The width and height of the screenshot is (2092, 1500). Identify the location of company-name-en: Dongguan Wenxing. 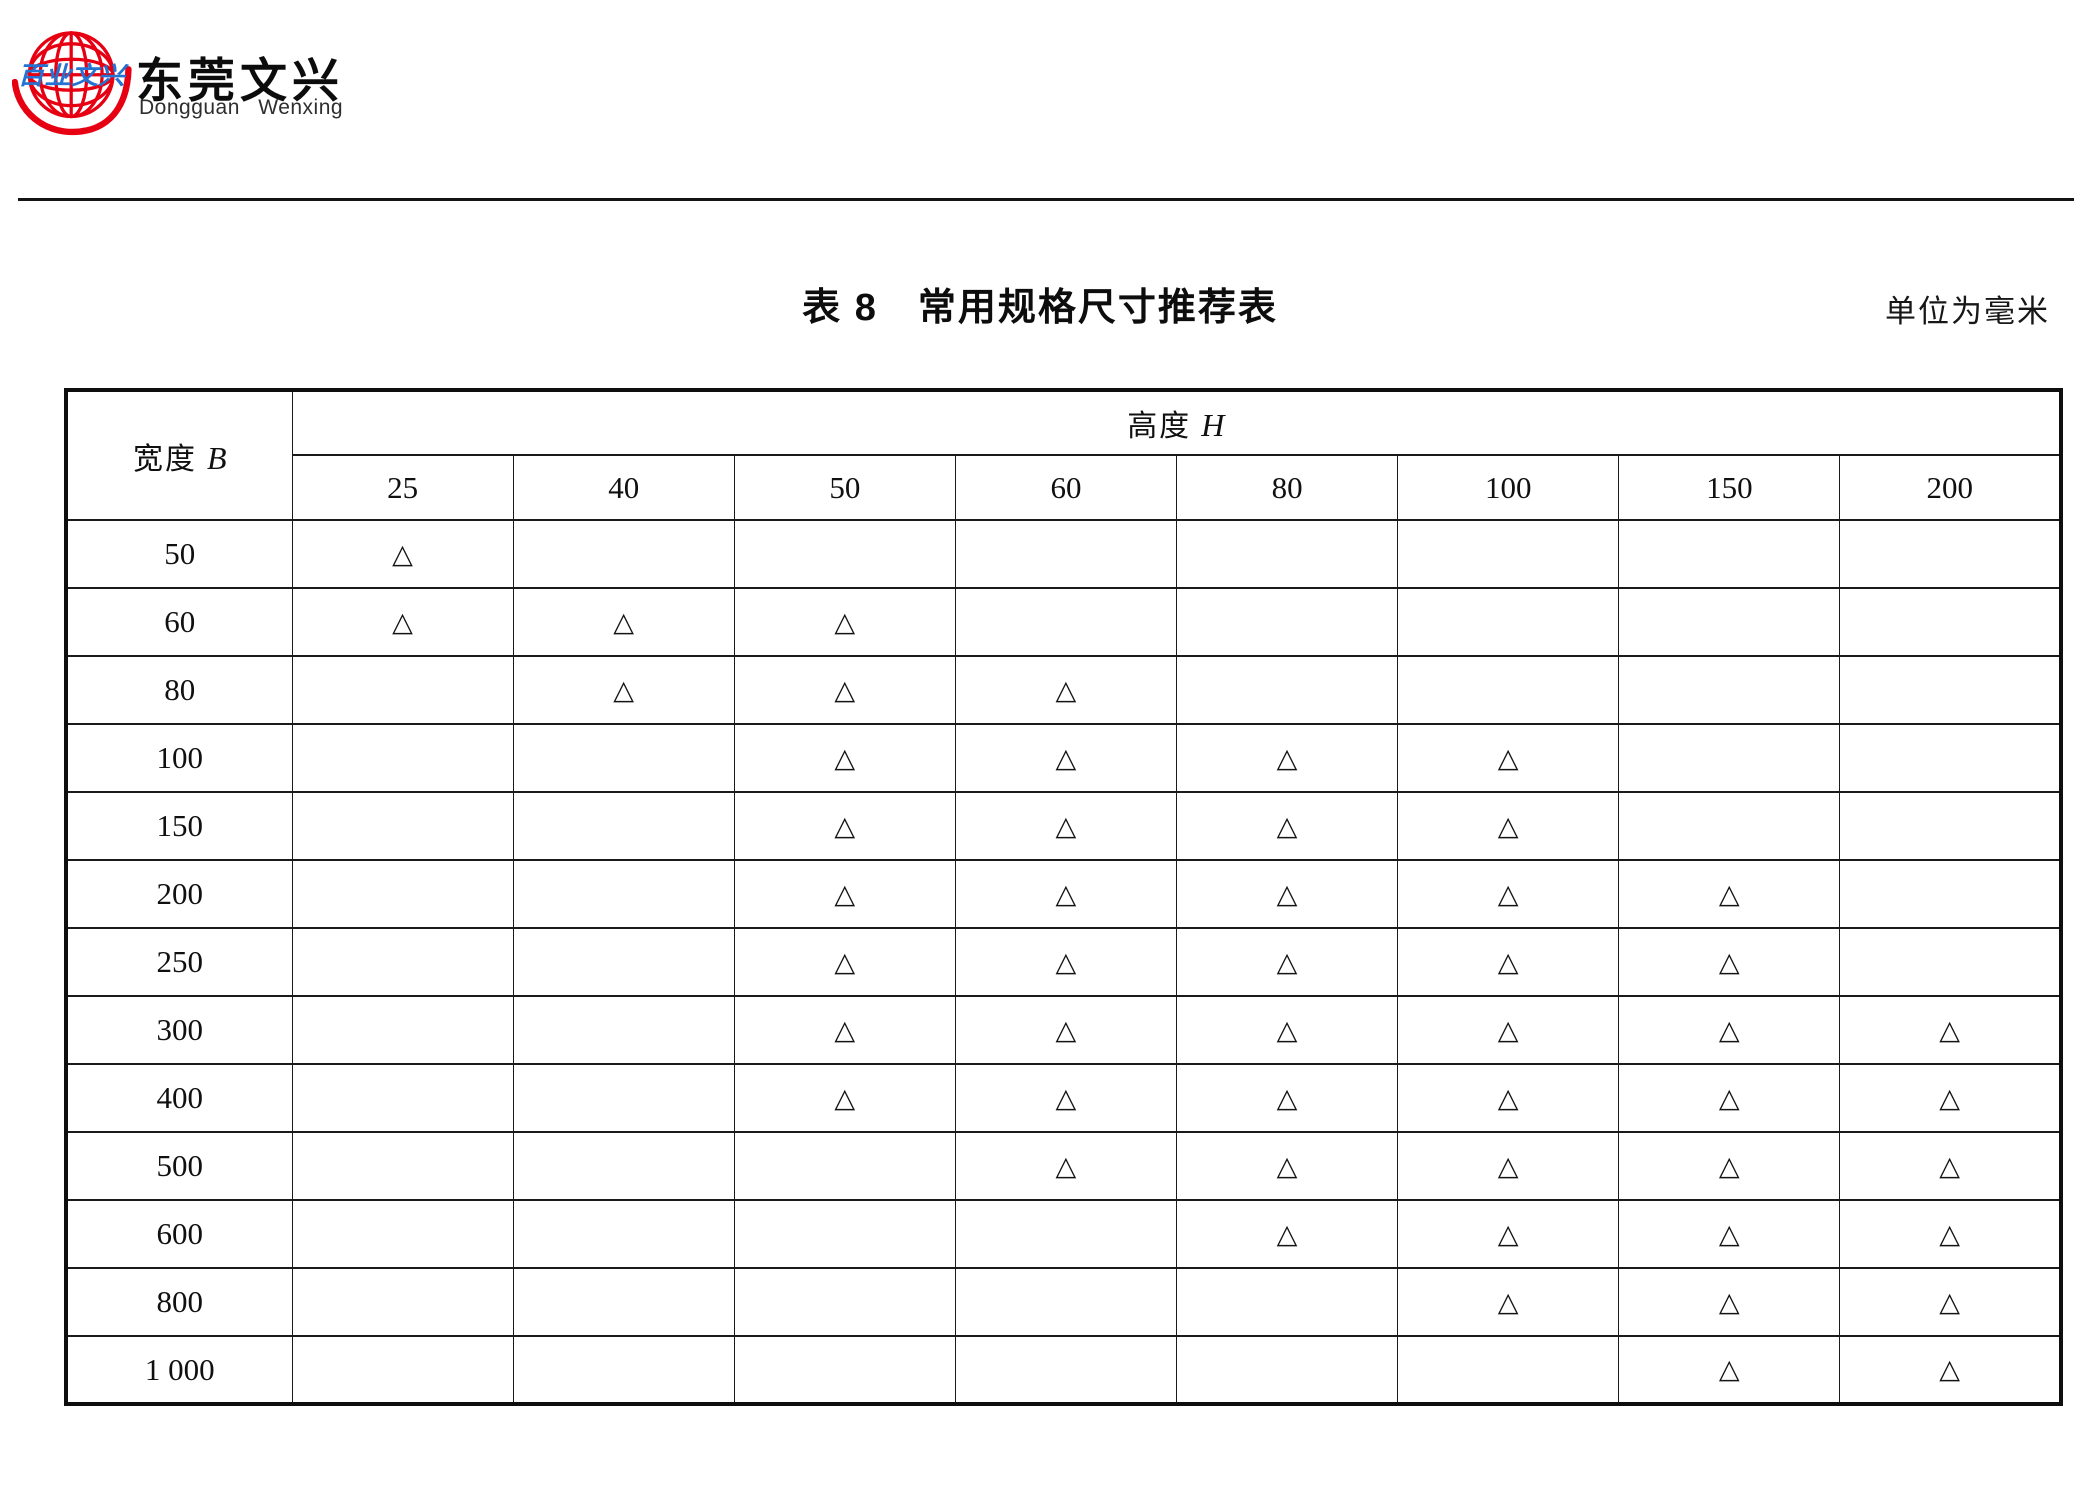
(241, 107).